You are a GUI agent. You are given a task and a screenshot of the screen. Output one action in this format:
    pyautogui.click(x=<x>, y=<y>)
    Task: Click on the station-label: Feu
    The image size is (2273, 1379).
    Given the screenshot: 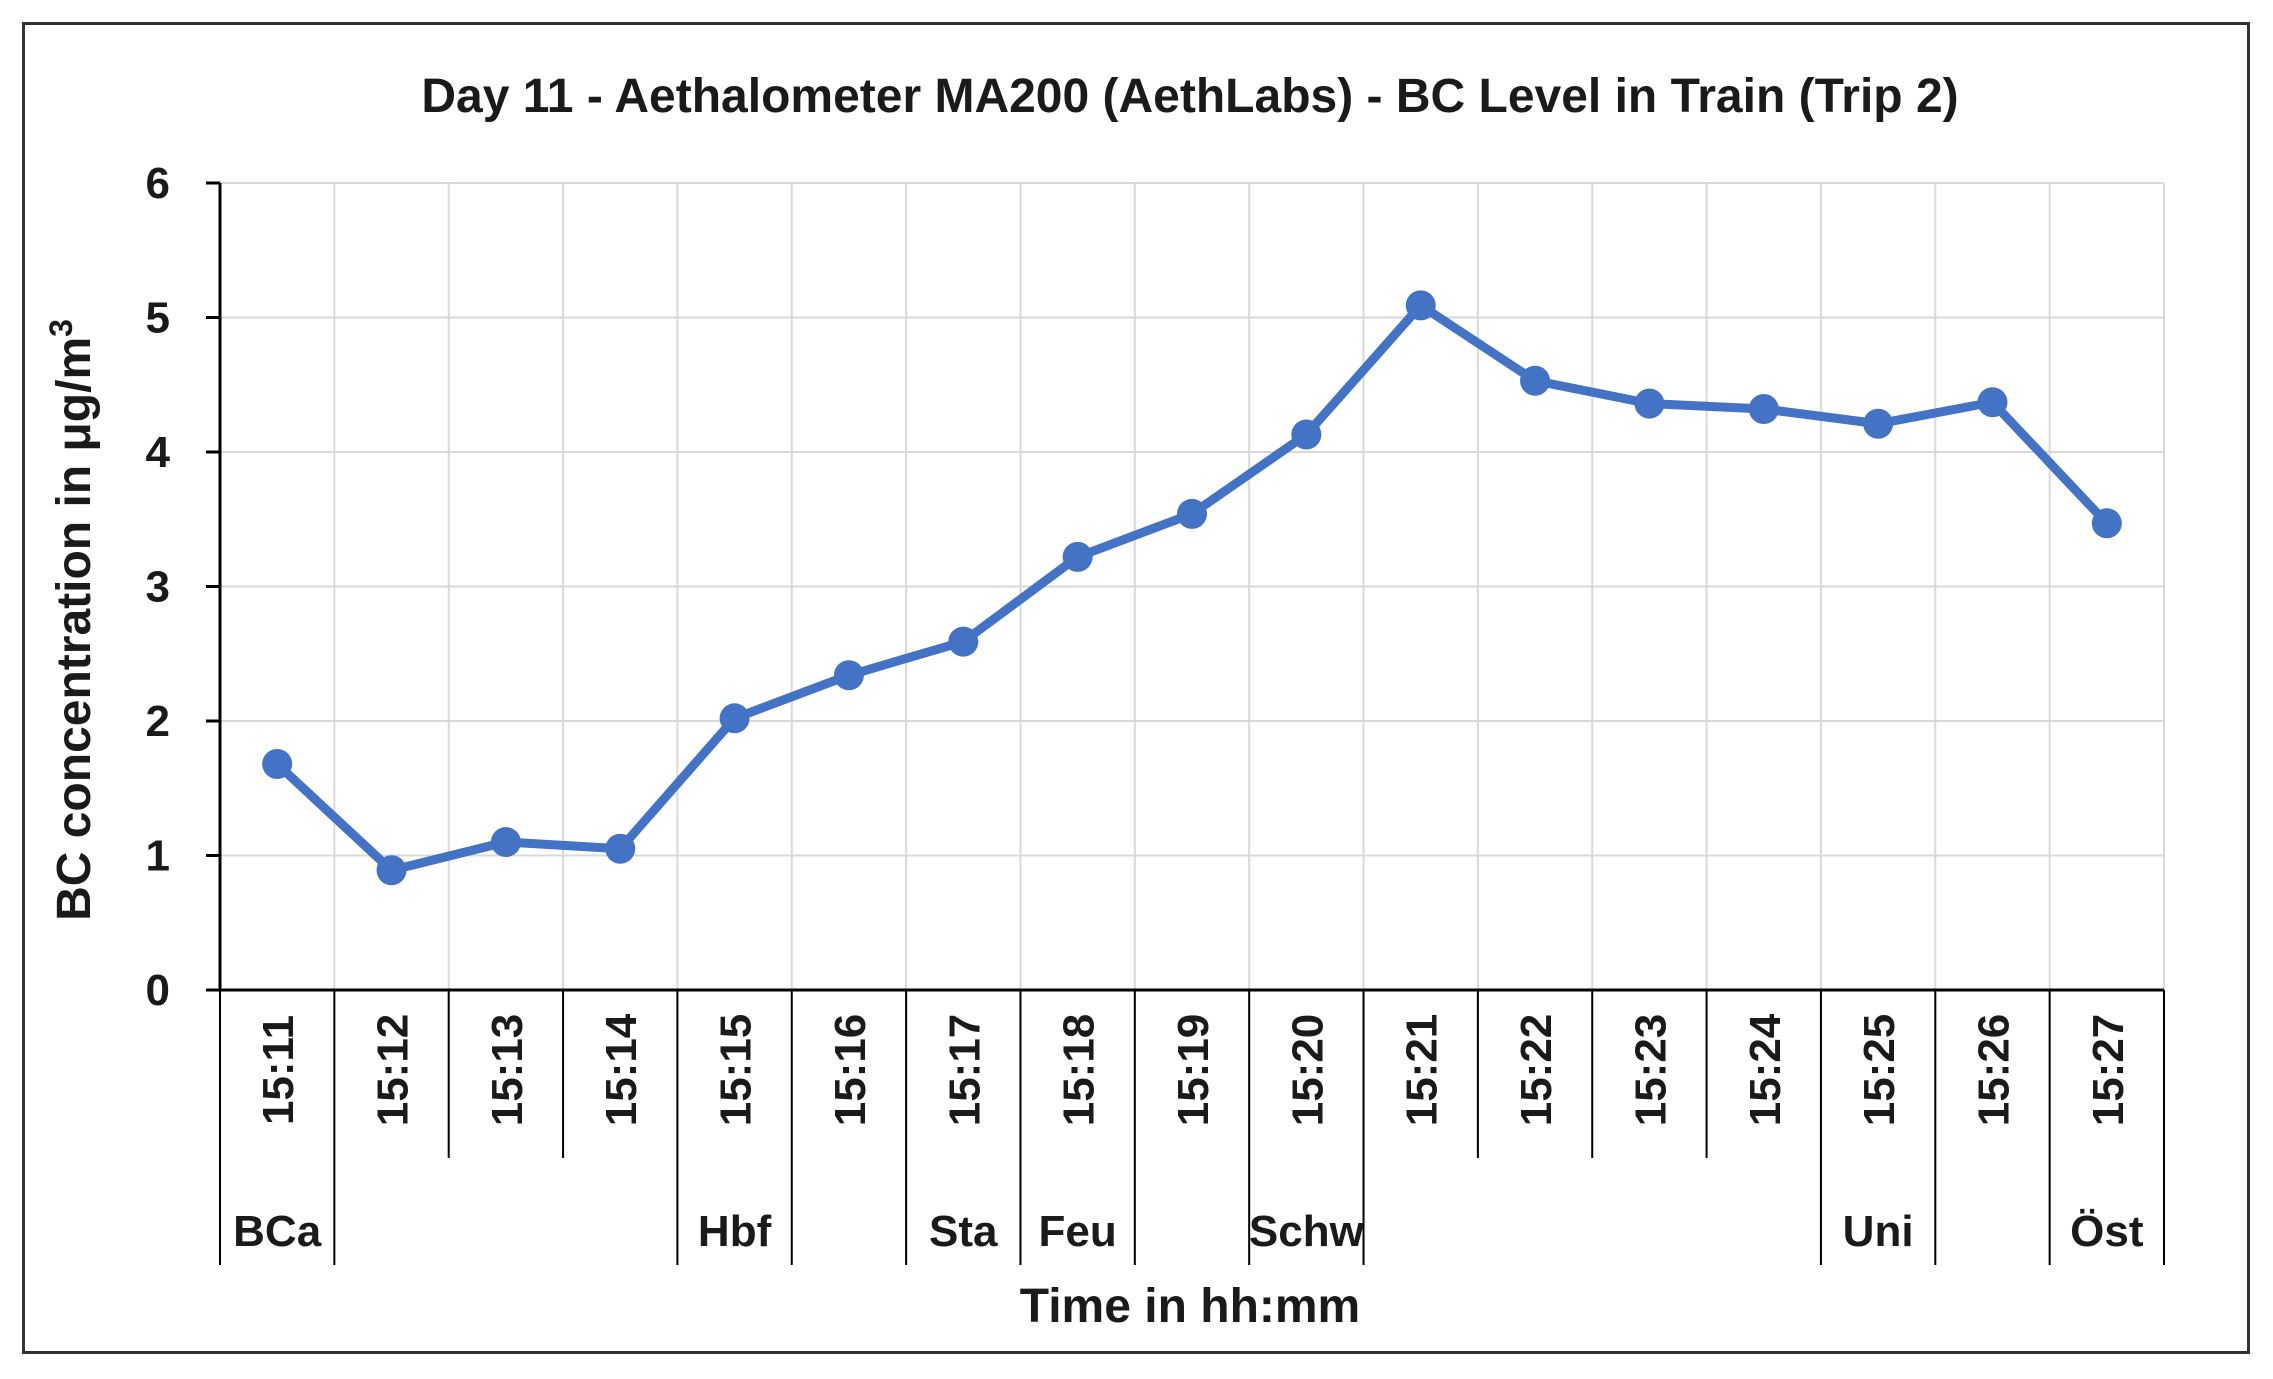 What is the action you would take?
    pyautogui.click(x=1078, y=1231)
    